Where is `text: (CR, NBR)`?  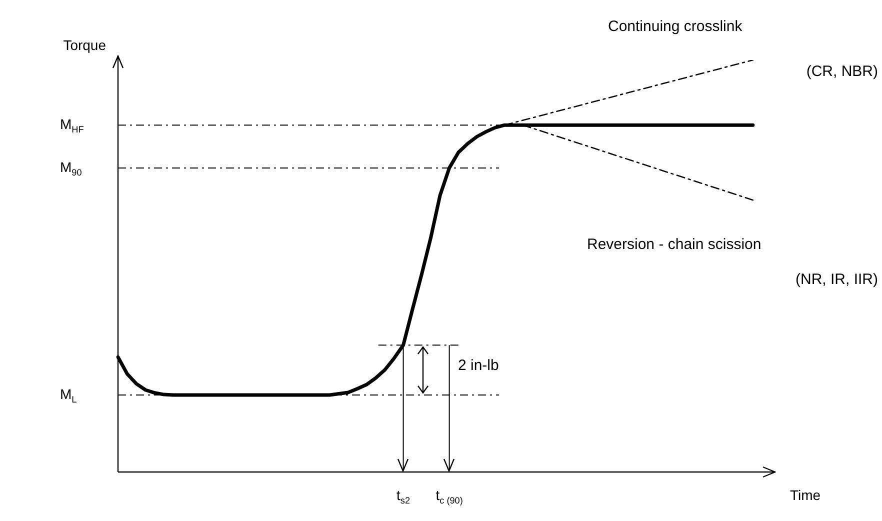 text: (CR, NBR) is located at coordinates (842, 71).